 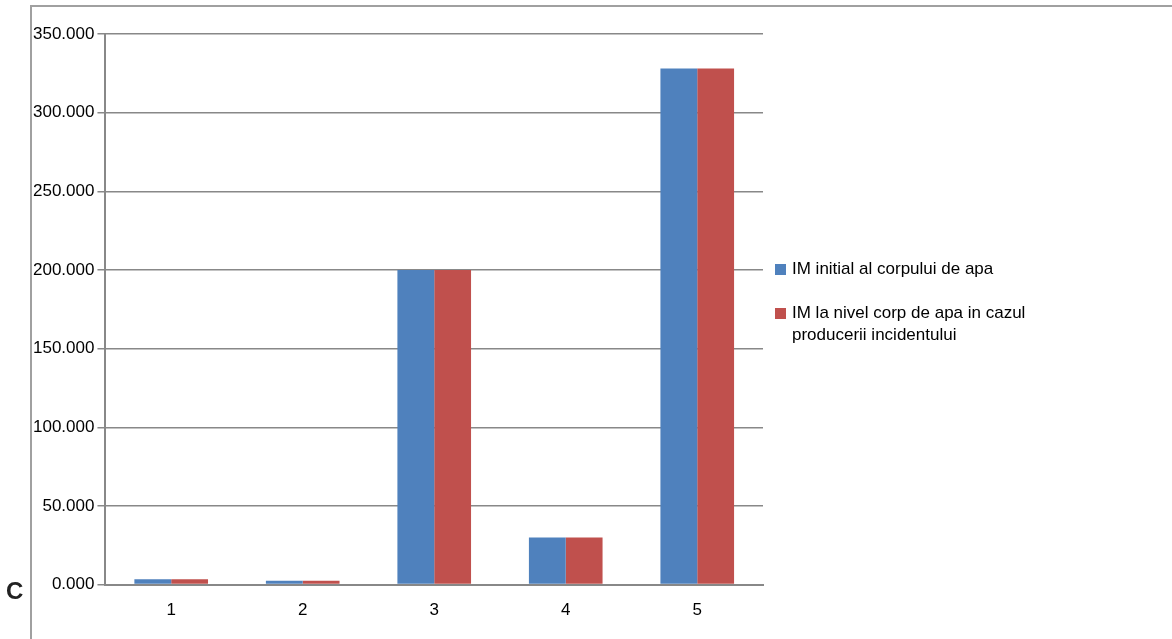 What do you see at coordinates (697, 610) in the screenshot?
I see `x-tick-label: 5` at bounding box center [697, 610].